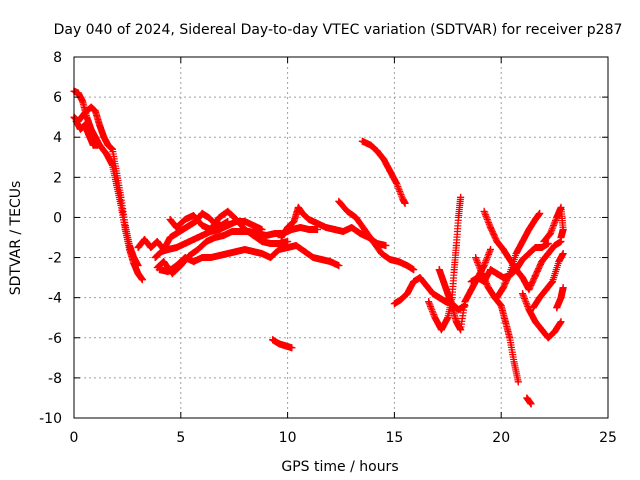 This screenshot has width=640, height=480. I want to click on x-tick-label: 20, so click(501, 438).